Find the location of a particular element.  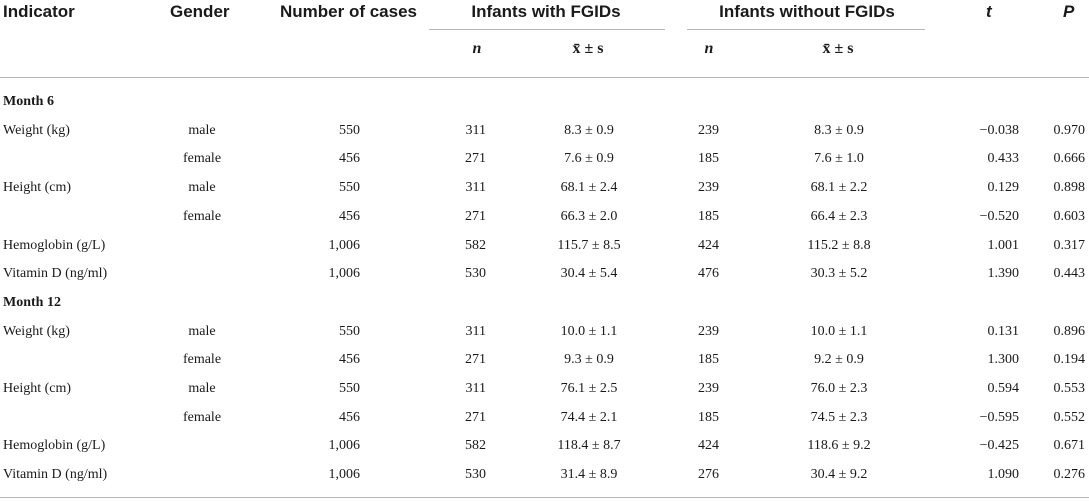

cell-t: 0.131 is located at coordinates (1003, 331).